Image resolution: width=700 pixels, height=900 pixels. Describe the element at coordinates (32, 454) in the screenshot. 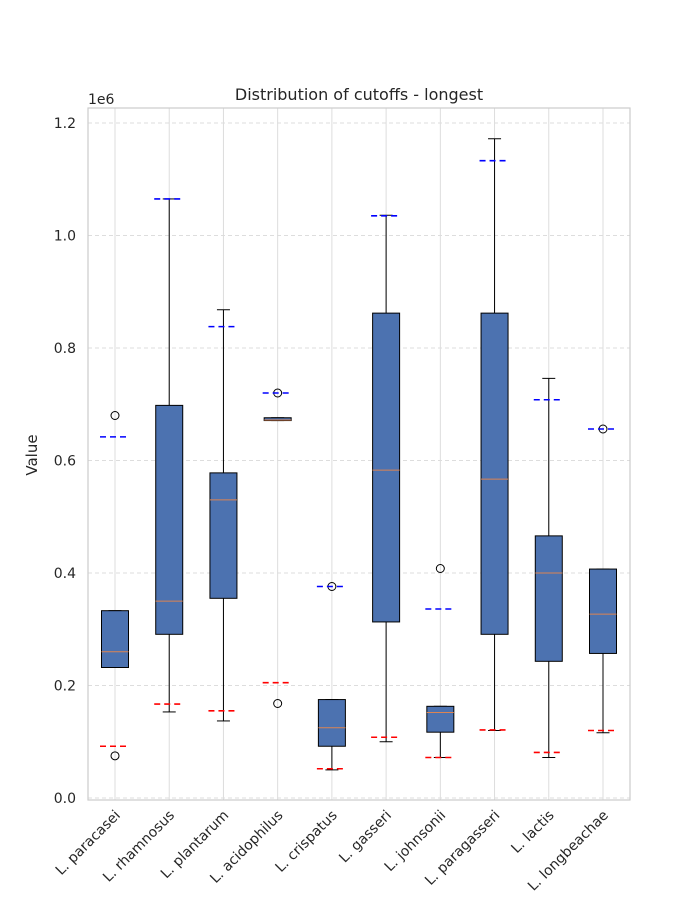

I see `y-axis-label: Value` at that location.